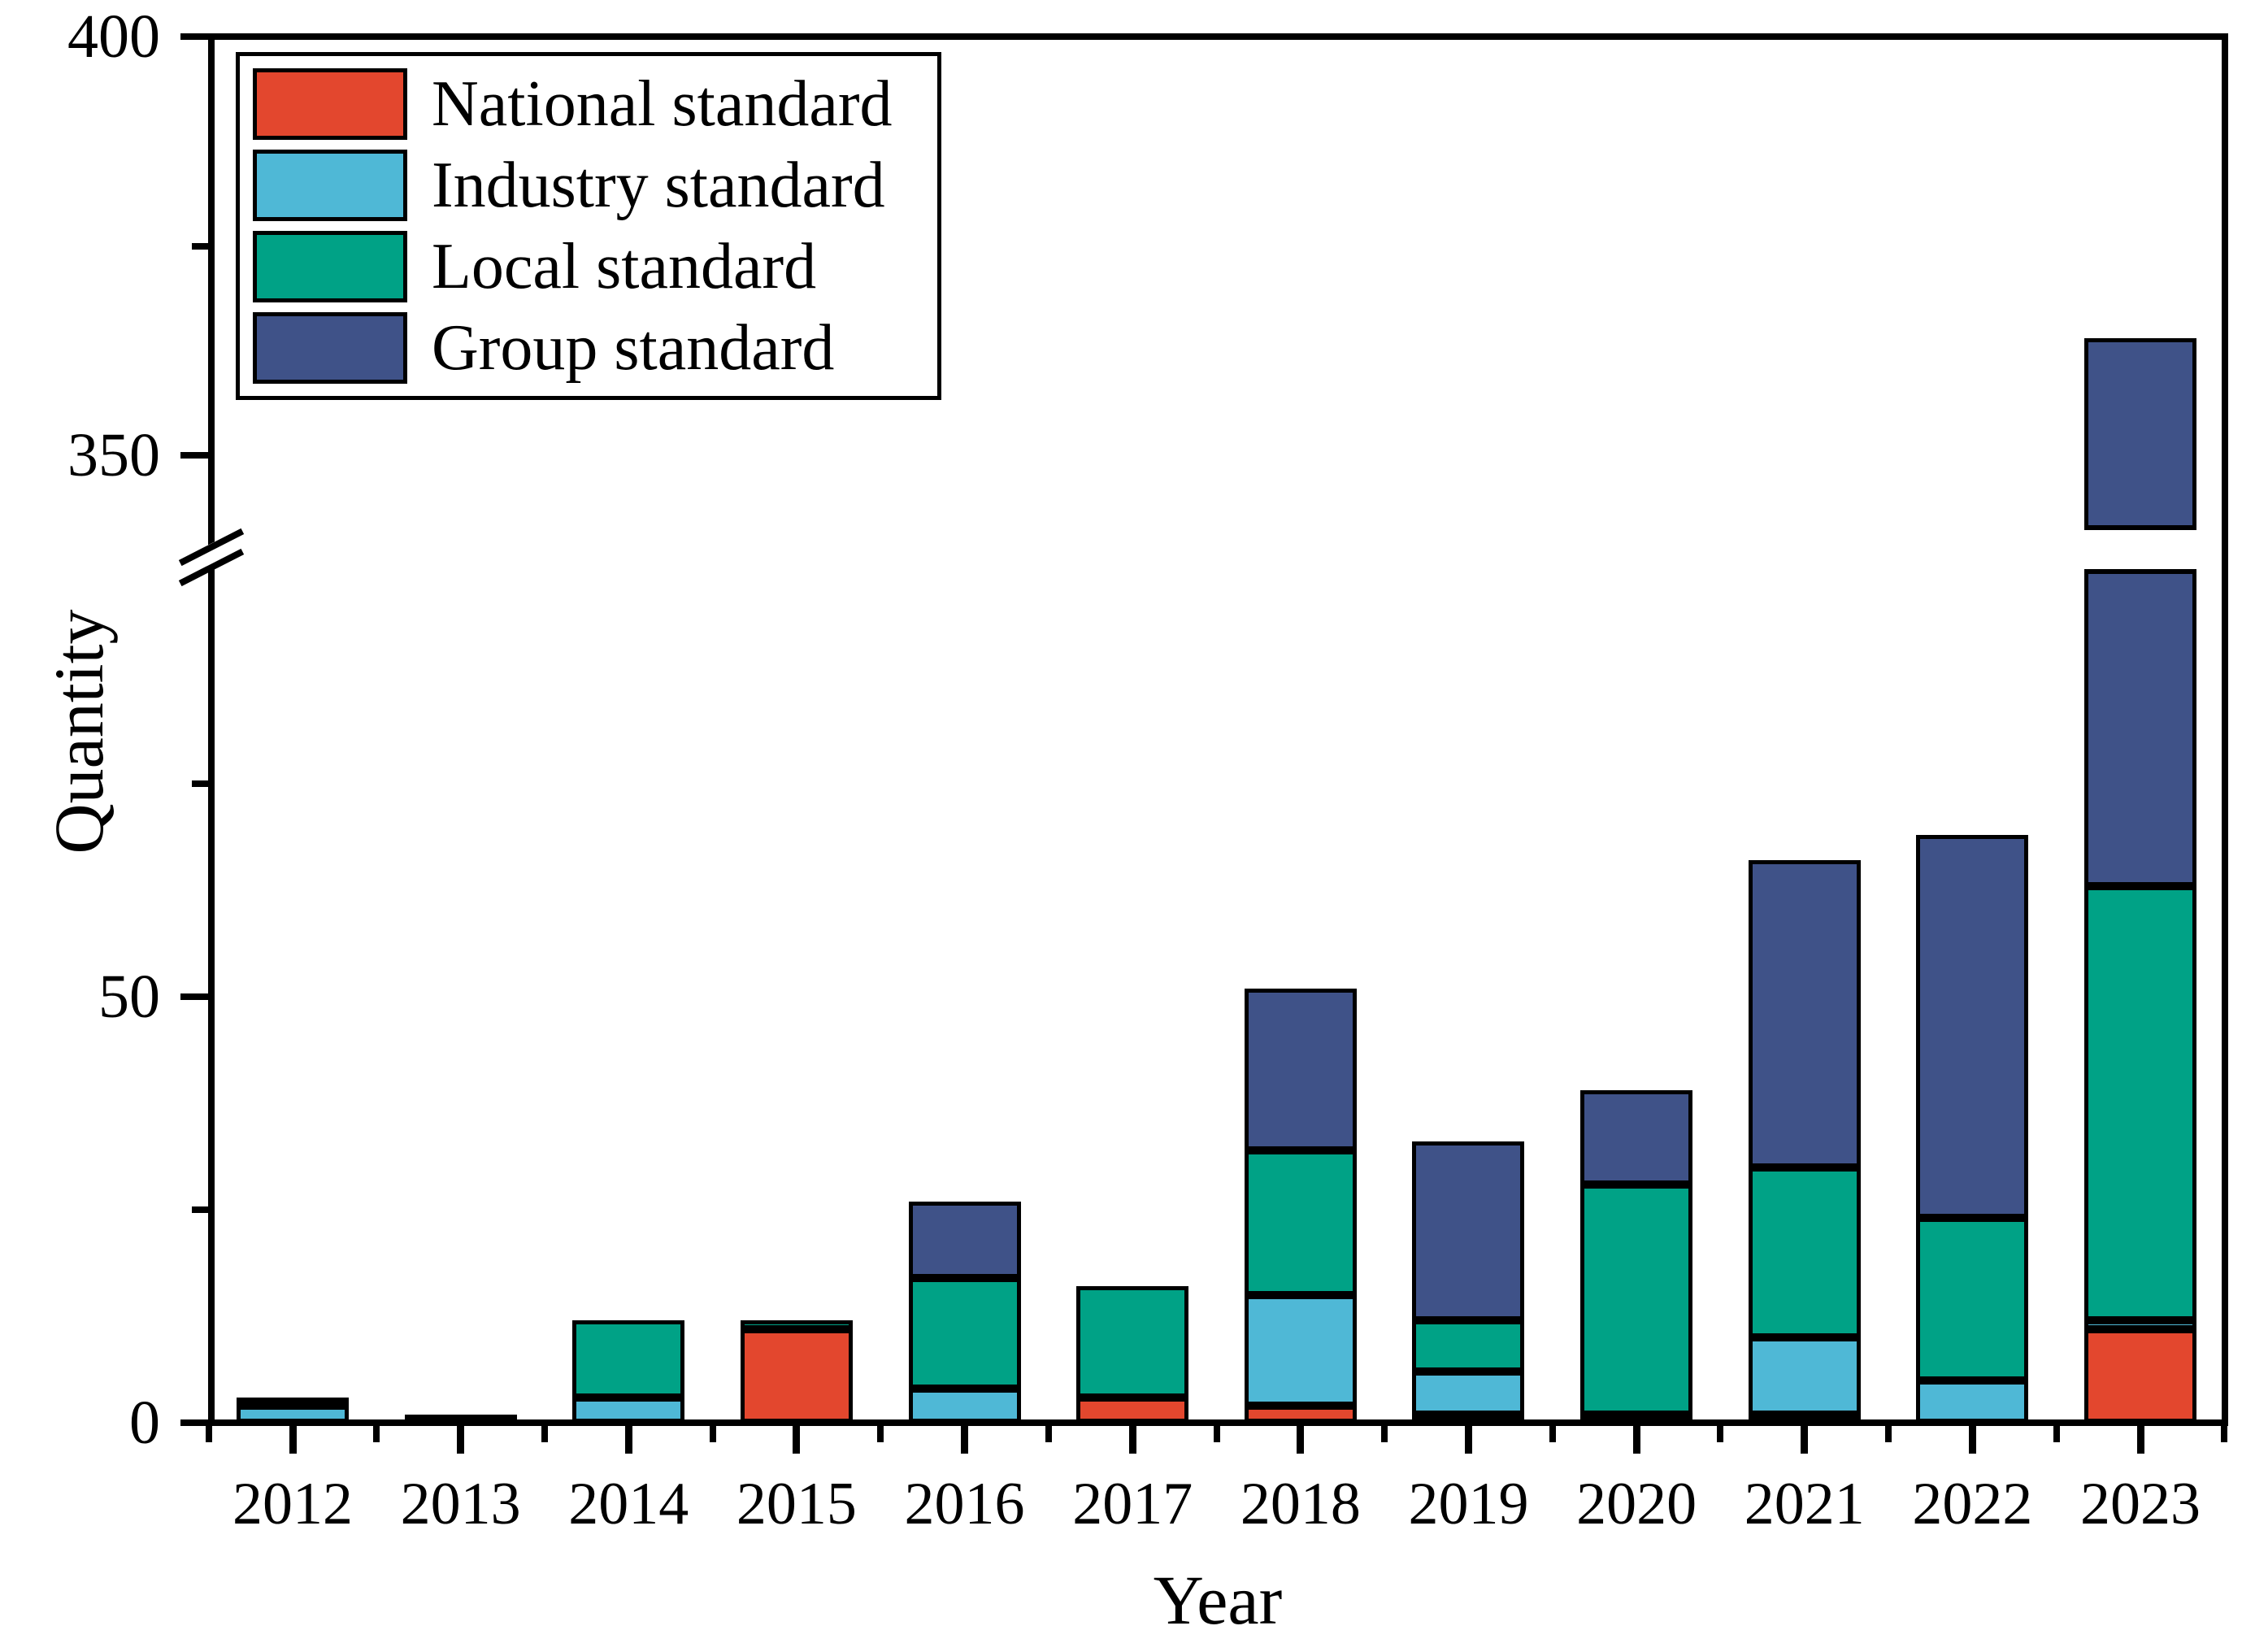  Describe the element at coordinates (964, 1239) in the screenshot. I see `bar-2016-group-standard` at that location.